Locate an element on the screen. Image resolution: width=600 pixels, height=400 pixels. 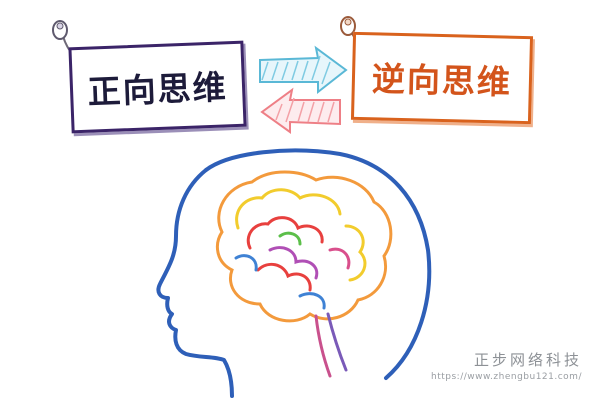
arrow-left-icon is located at coordinates (300, 110).